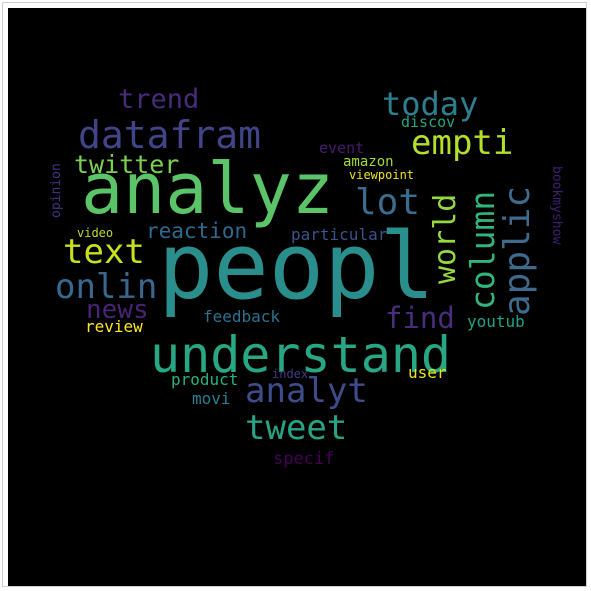 The width and height of the screenshot is (591, 591). I want to click on word-reaction: reaction, so click(196, 231).